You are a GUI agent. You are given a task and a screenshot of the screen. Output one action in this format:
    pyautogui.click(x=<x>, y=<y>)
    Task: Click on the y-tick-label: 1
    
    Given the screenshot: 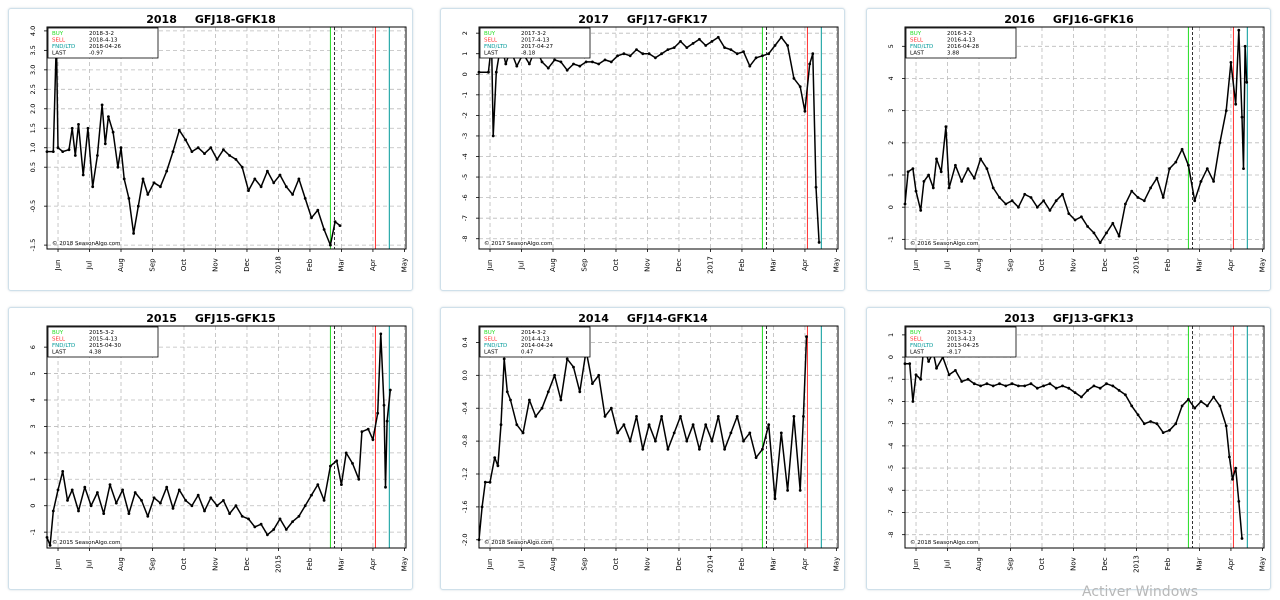 What is the action you would take?
    pyautogui.click(x=33, y=479)
    